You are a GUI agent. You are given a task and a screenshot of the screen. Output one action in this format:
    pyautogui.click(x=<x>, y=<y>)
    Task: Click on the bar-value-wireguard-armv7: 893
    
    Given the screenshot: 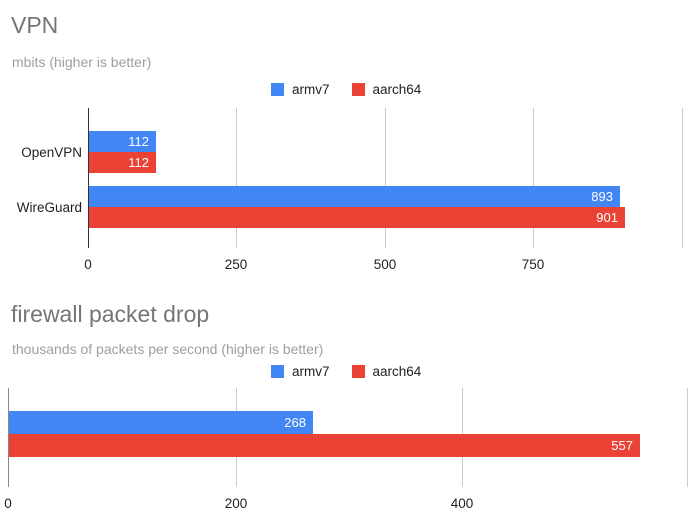 What is the action you would take?
    pyautogui.click(x=602, y=196)
    